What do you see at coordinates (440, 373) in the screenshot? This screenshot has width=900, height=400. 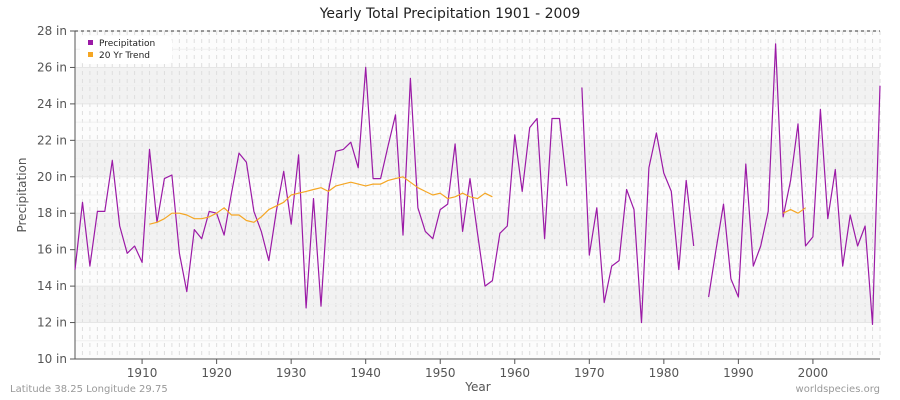 I see `svg-text: 1950` at bounding box center [440, 373].